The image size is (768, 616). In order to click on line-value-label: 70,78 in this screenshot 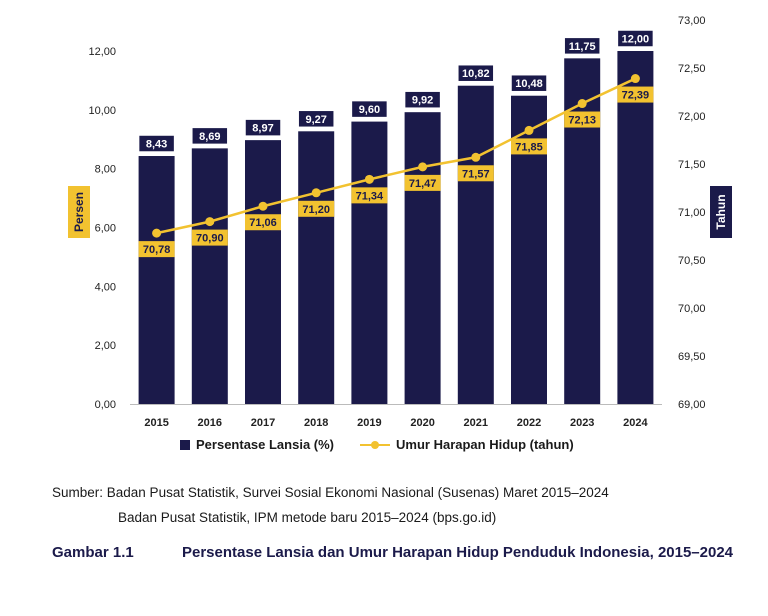, I will do `click(157, 250)`.